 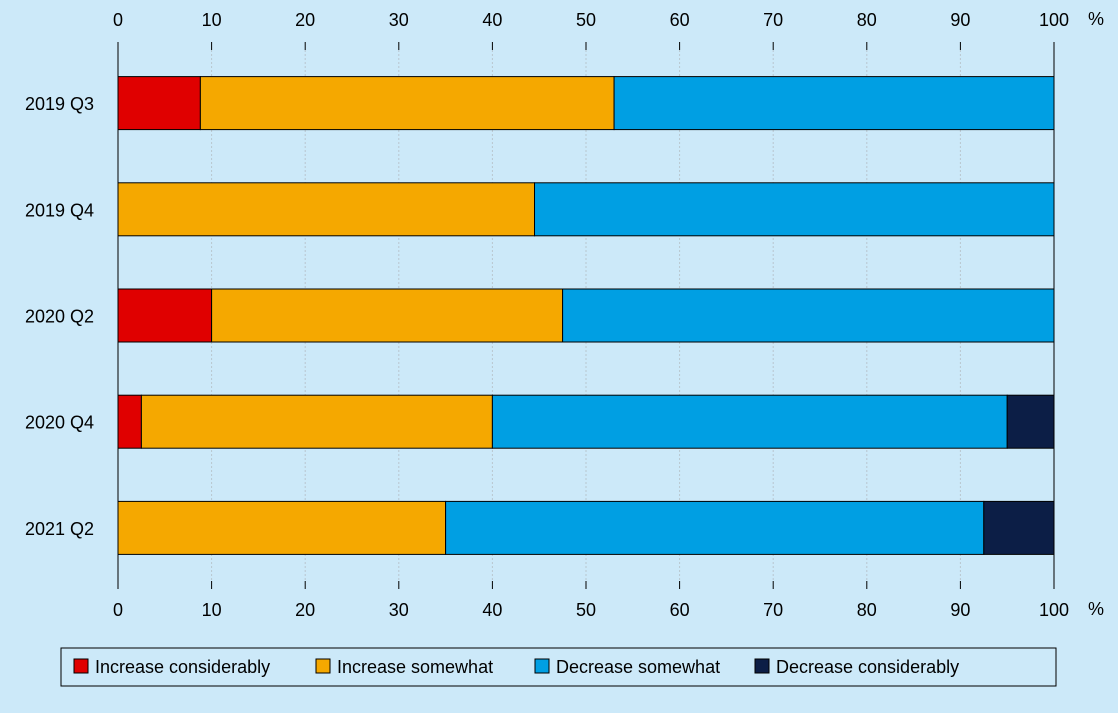 I want to click on legend-box, so click(x=558, y=667).